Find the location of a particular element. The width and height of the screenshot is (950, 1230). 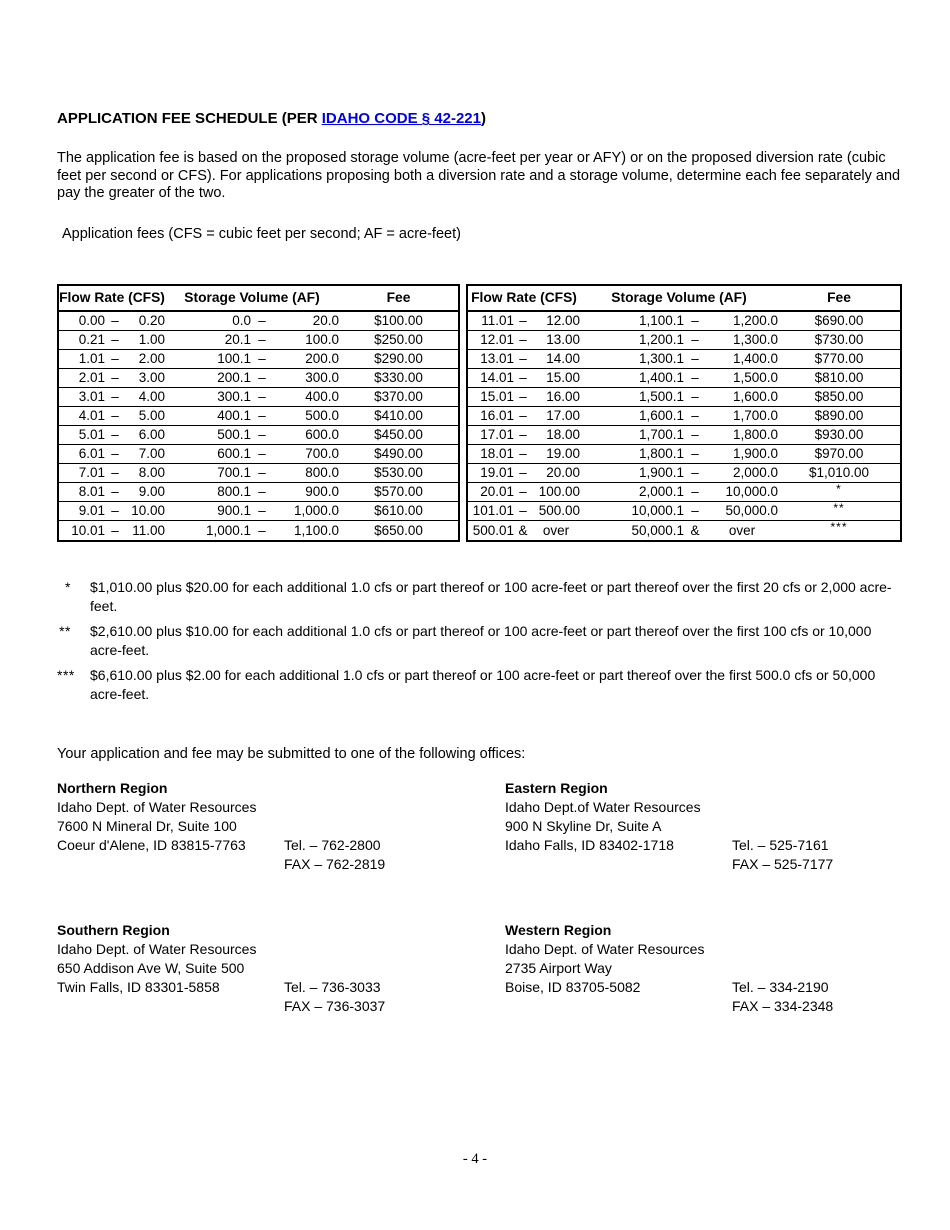

storage-high: 1,100.0 is located at coordinates (316, 530).